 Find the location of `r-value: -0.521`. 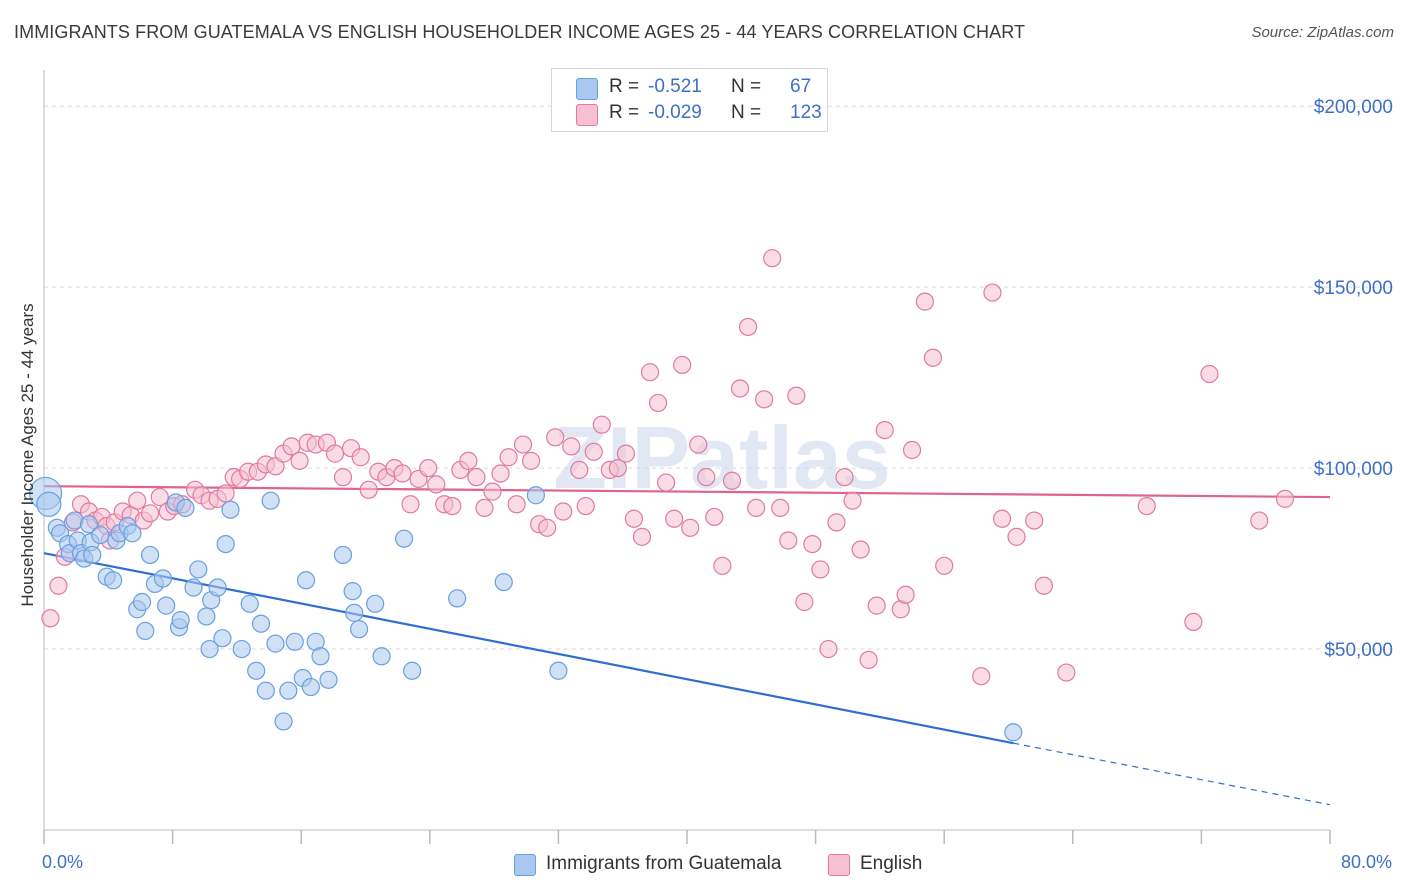

r-value: -0.521 is located at coordinates (675, 86).